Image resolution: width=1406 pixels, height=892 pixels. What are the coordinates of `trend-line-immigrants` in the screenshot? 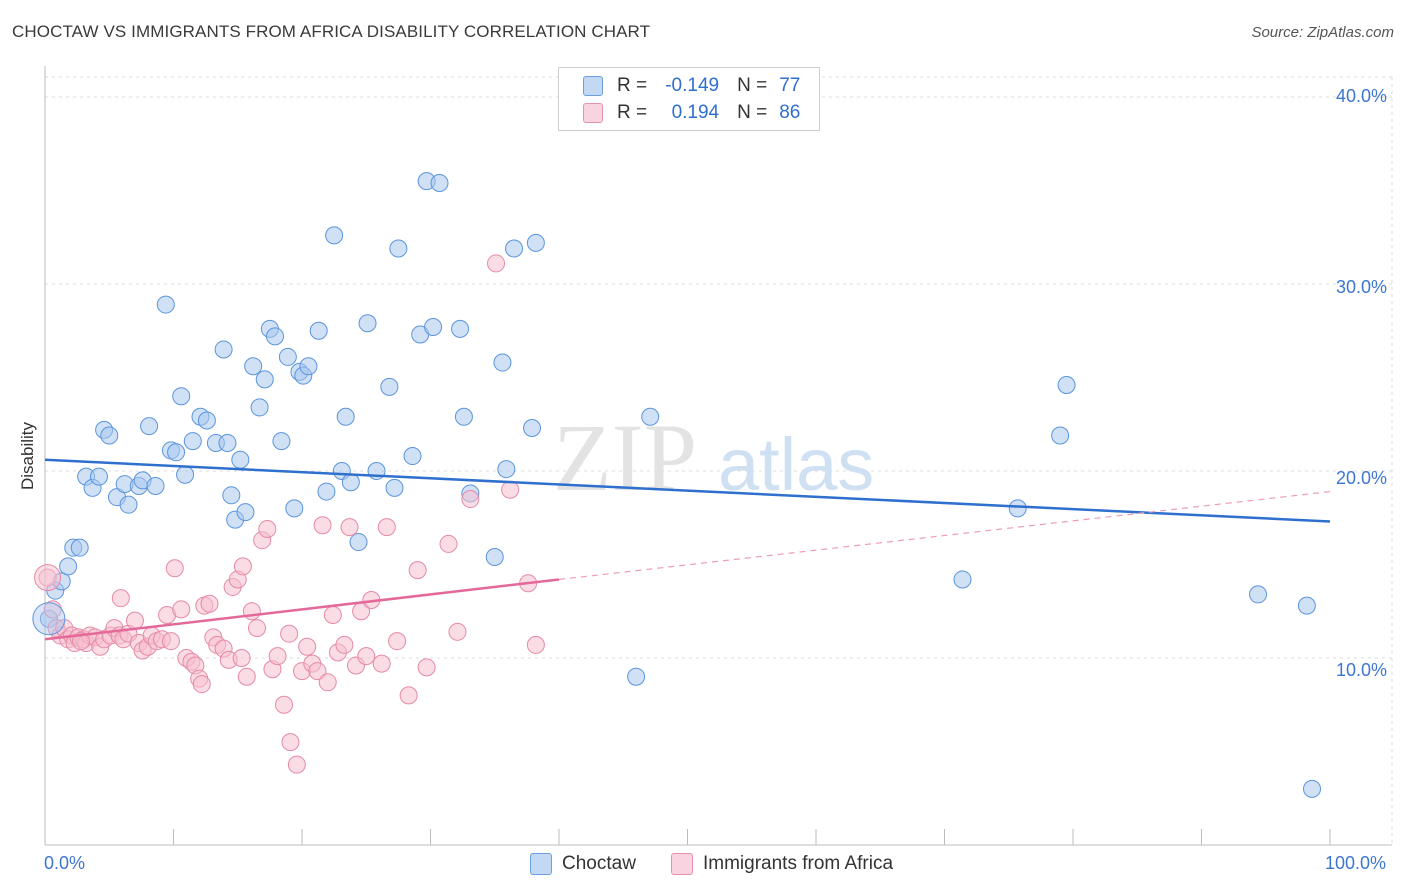 It's located at (302, 609).